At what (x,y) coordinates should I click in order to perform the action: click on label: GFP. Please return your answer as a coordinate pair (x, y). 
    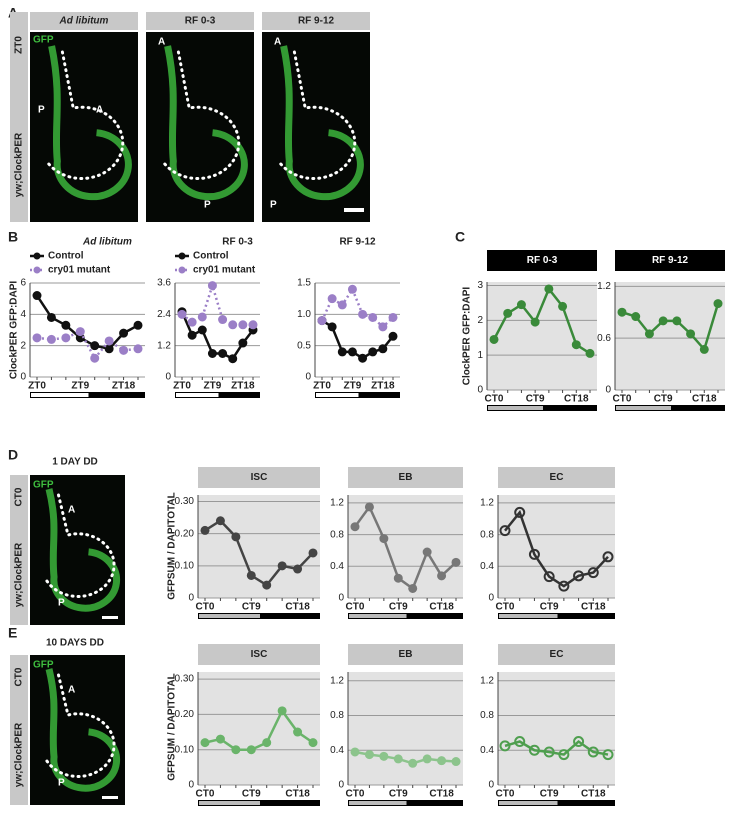
    Looking at the image, I should click on (43, 665).